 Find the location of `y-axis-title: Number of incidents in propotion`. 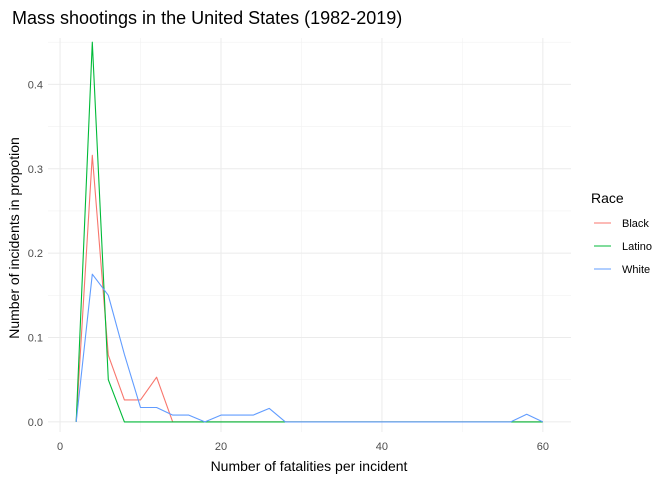

y-axis-title: Number of incidents in propotion is located at coordinates (14, 238).